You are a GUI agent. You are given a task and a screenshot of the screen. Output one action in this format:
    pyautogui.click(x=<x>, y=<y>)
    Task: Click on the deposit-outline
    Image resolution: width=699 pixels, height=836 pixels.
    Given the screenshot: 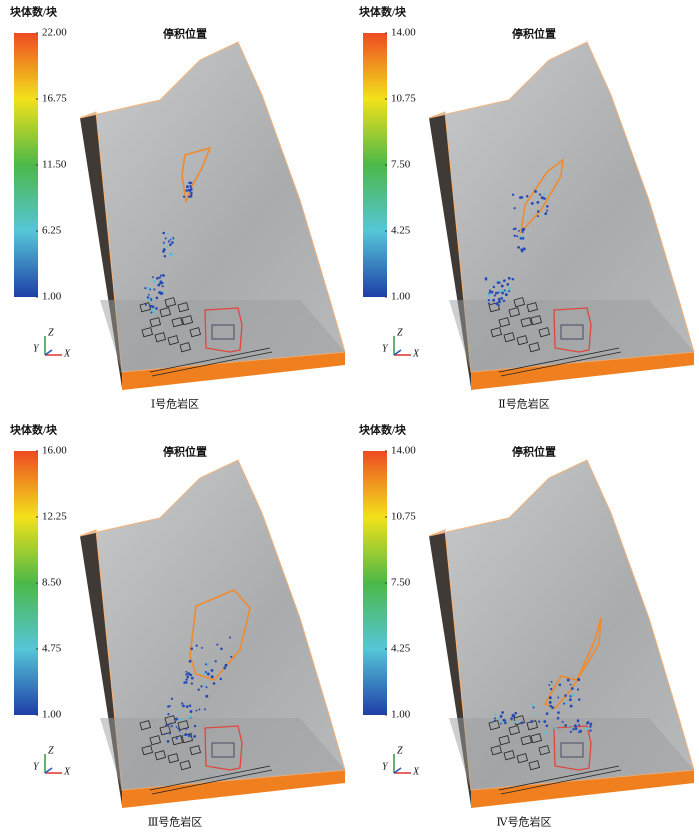 What is the action you would take?
    pyautogui.click(x=572, y=663)
    